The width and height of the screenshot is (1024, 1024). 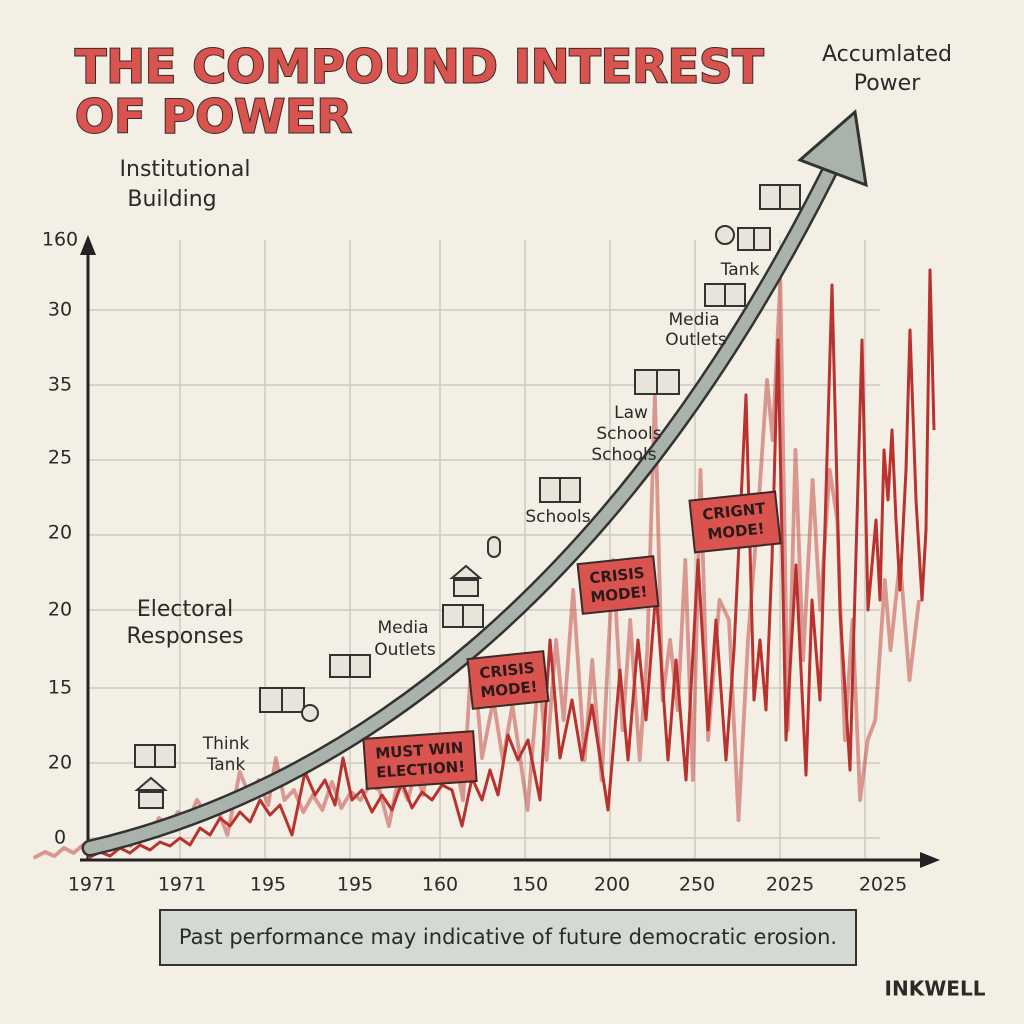 I want to click on electoral-label: Responses, so click(x=184, y=636).